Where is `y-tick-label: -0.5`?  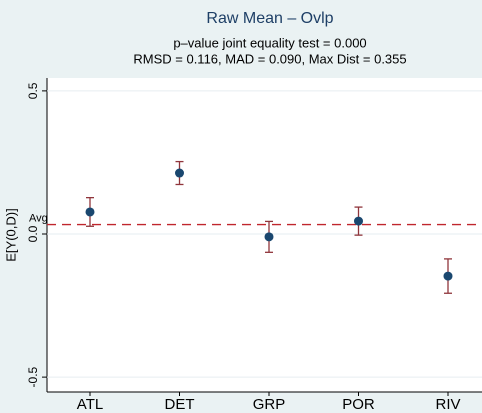
y-tick-label: -0.5 is located at coordinates (33, 376).